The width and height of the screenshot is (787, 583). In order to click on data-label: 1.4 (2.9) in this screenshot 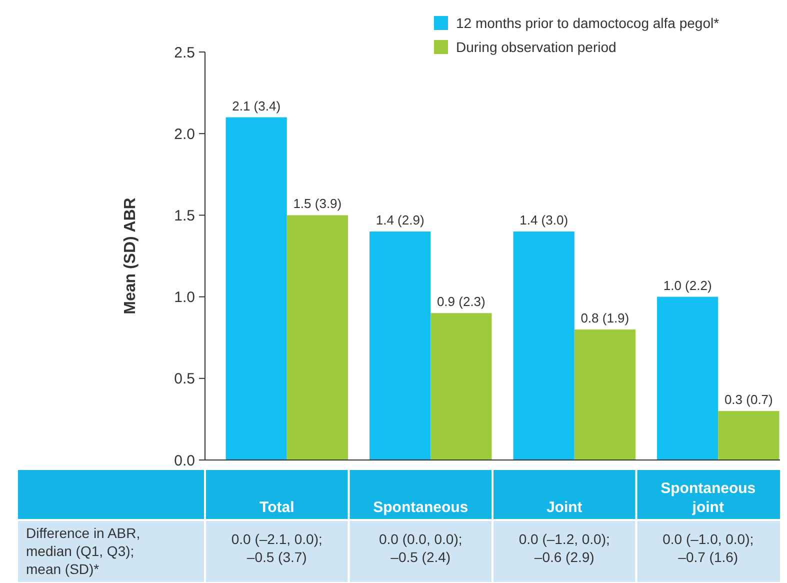, I will do `click(400, 220)`.